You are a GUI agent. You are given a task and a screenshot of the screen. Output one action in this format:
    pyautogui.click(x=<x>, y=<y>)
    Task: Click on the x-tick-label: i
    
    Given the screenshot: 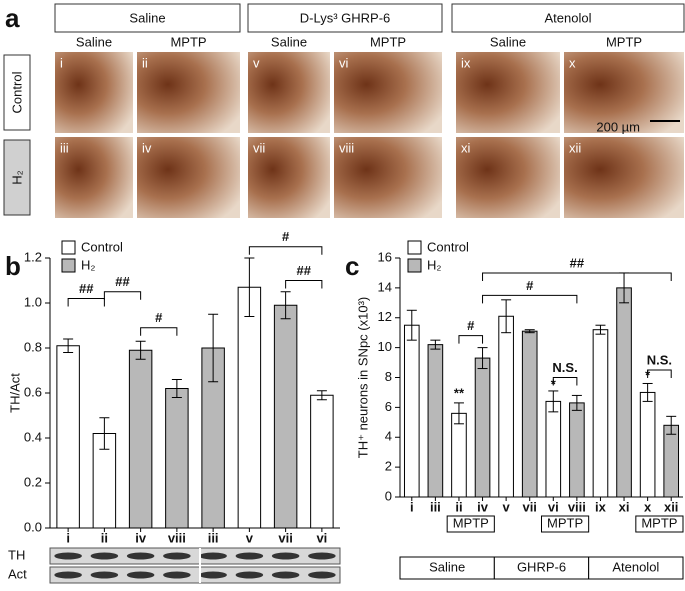 What is the action you would take?
    pyautogui.click(x=68, y=537)
    